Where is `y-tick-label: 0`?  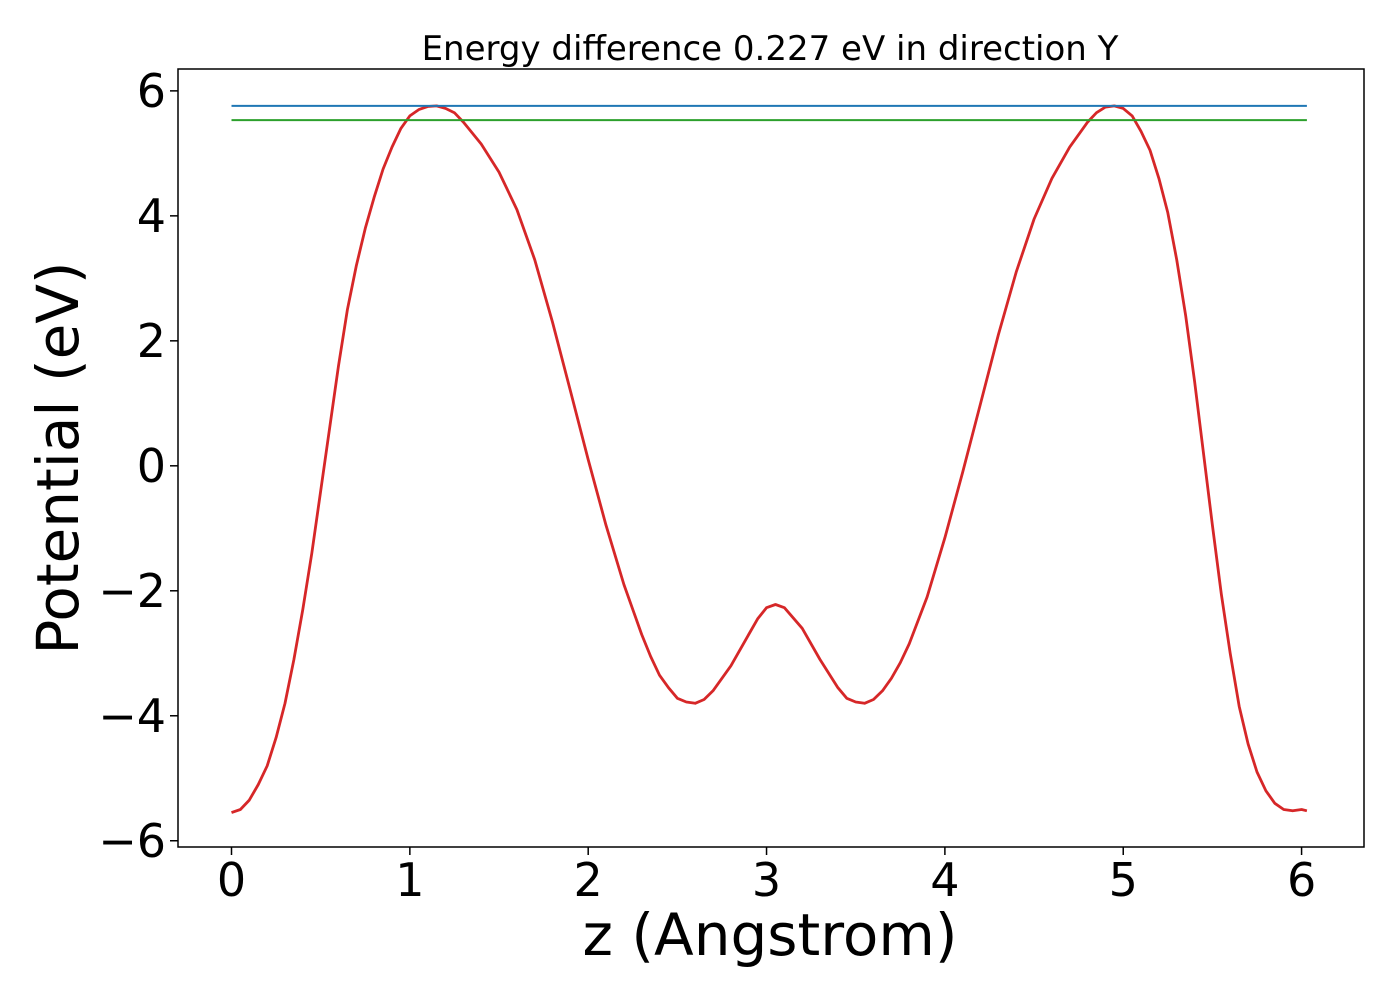 y-tick-label: 0 is located at coordinates (151, 466).